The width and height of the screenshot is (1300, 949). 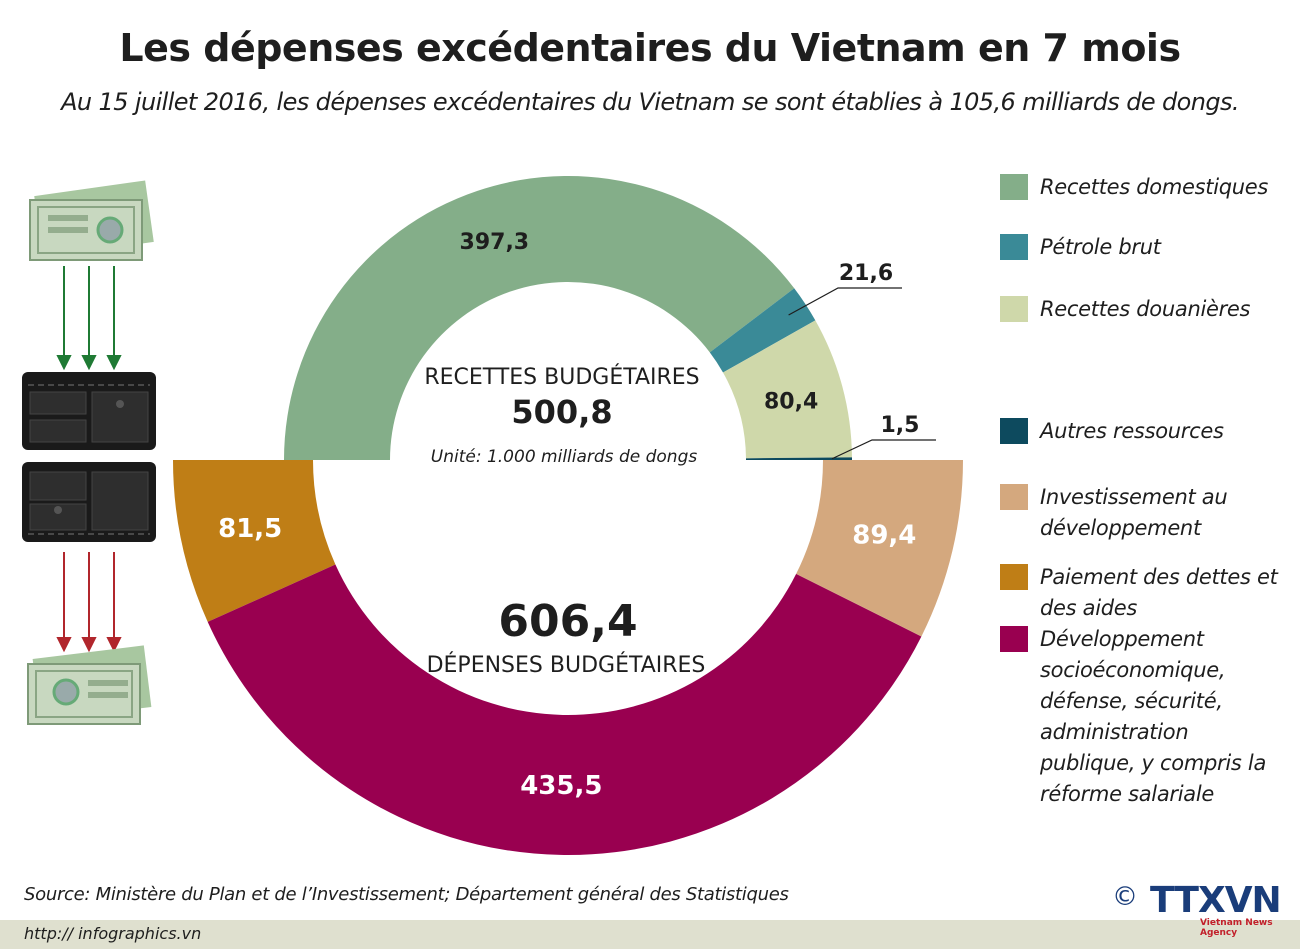 What do you see at coordinates (561, 377) in the screenshot?
I see `revenue-title: RECETTES BUDGÉTAIRES` at bounding box center [561, 377].